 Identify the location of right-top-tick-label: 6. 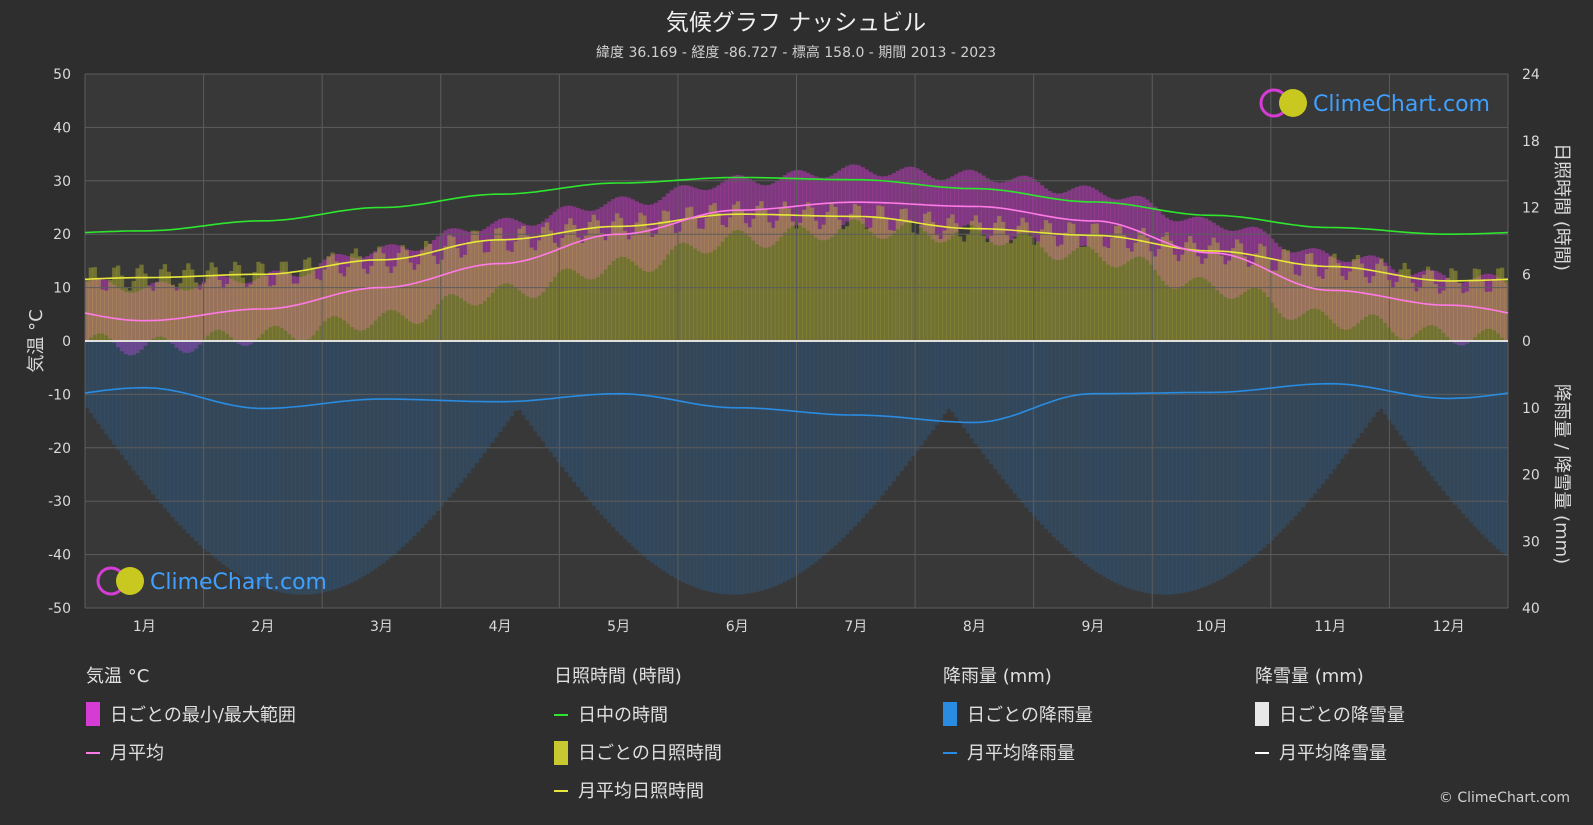
(1526, 275).